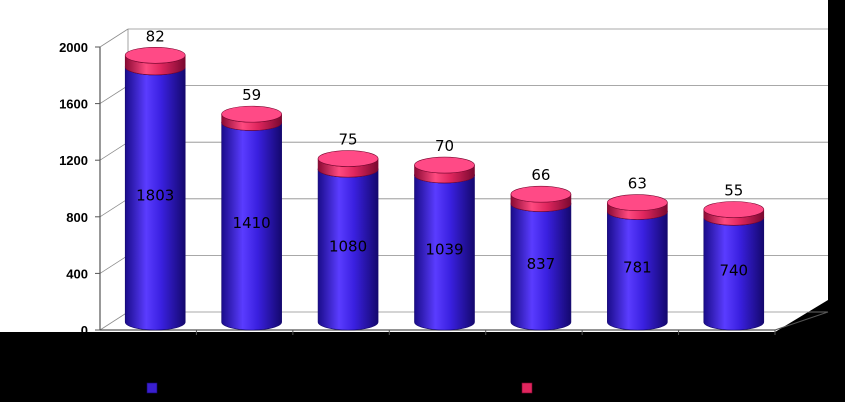  What do you see at coordinates (251, 114) in the screenshot?
I see `bar-top-correctional-2000` at bounding box center [251, 114].